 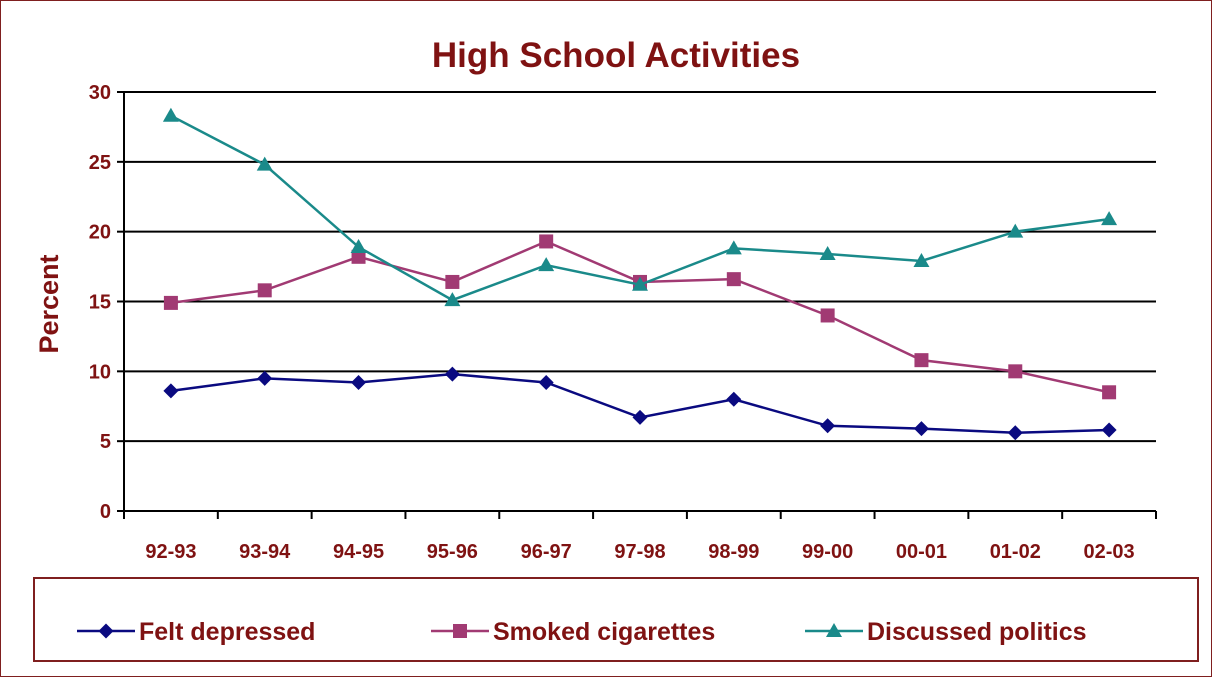 I want to click on legend-label: Felt depressed, so click(x=227, y=632).